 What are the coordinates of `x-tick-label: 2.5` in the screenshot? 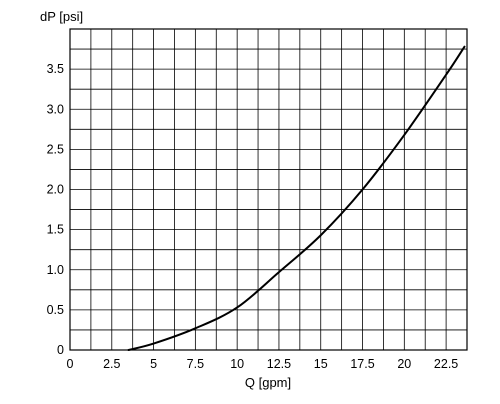 It's located at (111, 364).